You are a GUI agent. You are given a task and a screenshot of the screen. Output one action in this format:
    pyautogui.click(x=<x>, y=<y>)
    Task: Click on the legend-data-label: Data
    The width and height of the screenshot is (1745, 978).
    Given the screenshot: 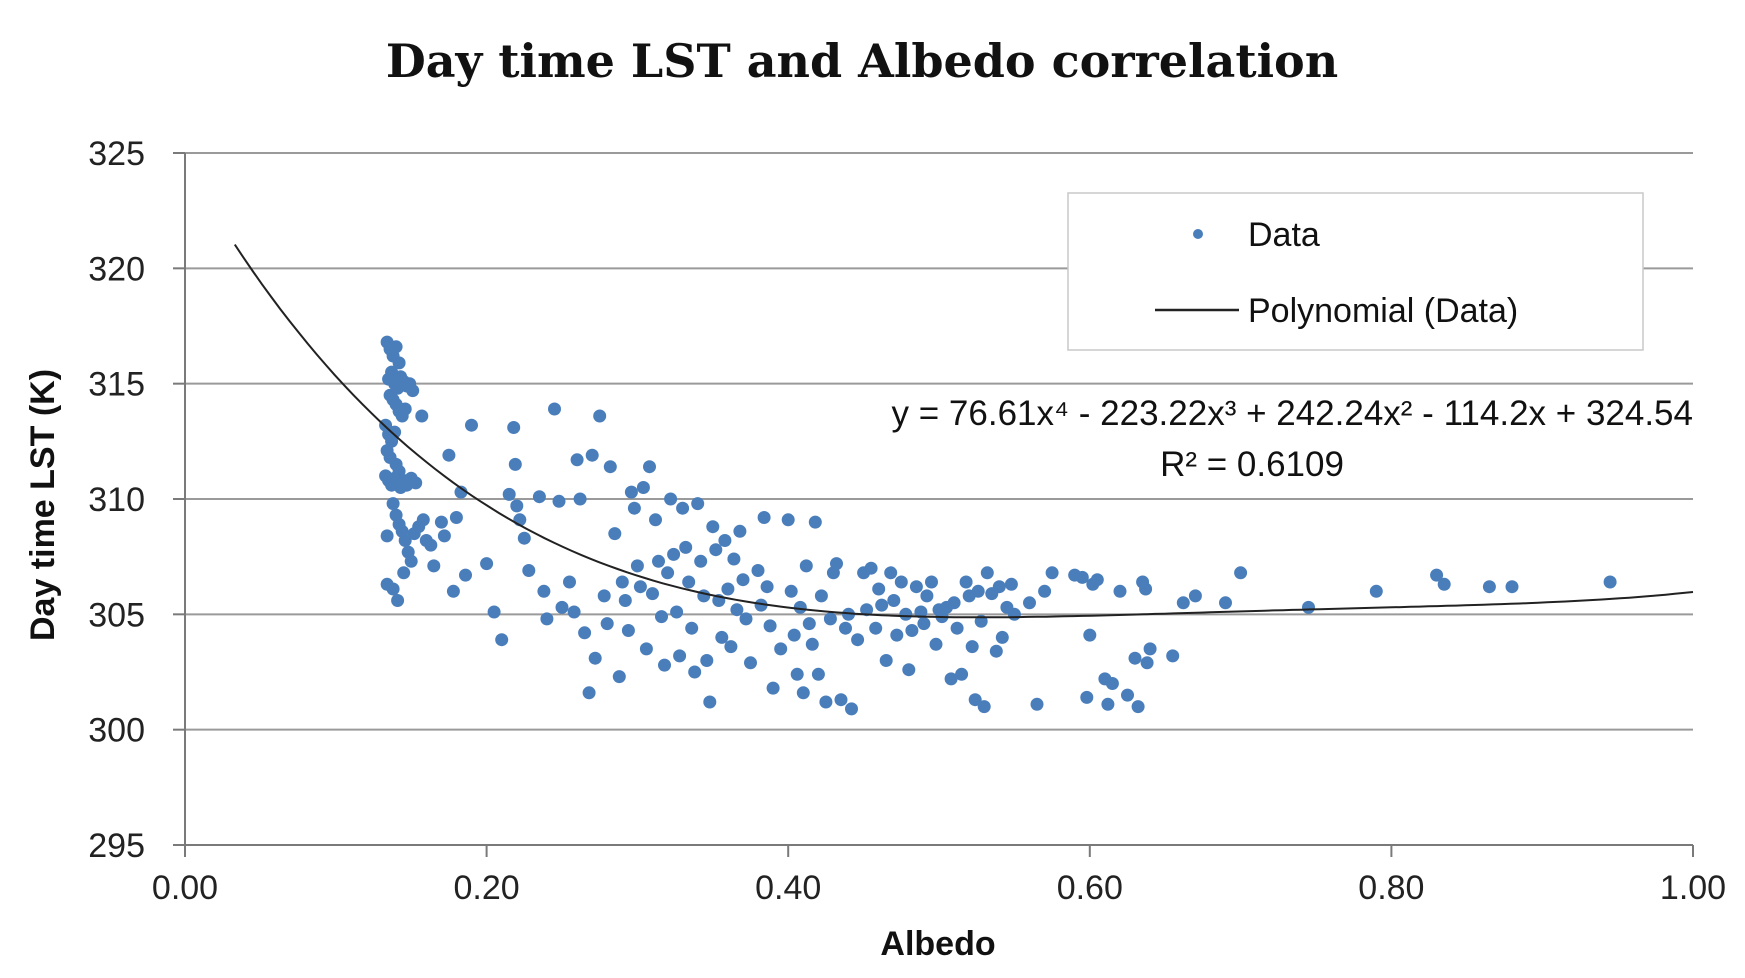 What is the action you would take?
    pyautogui.click(x=1284, y=235)
    